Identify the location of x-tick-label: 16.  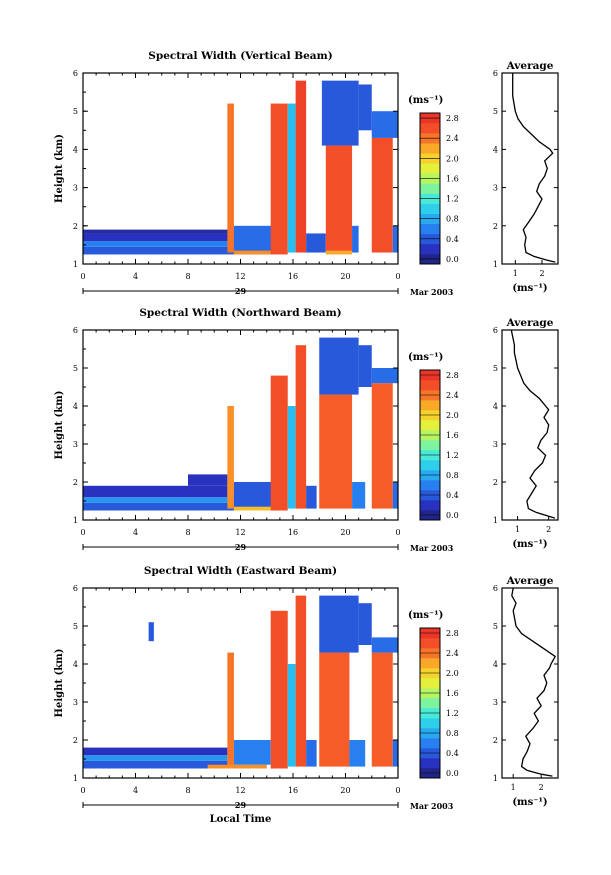
(293, 790).